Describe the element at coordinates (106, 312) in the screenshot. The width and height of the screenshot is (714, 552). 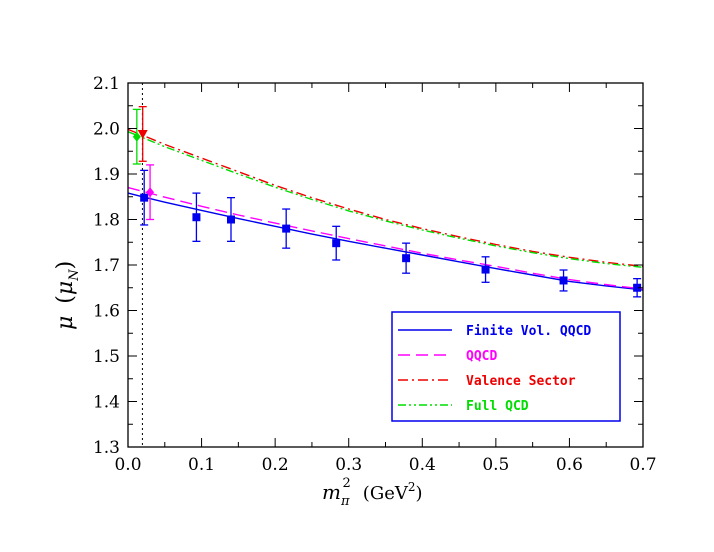
I see `y-tick-label-3: 1.6` at that location.